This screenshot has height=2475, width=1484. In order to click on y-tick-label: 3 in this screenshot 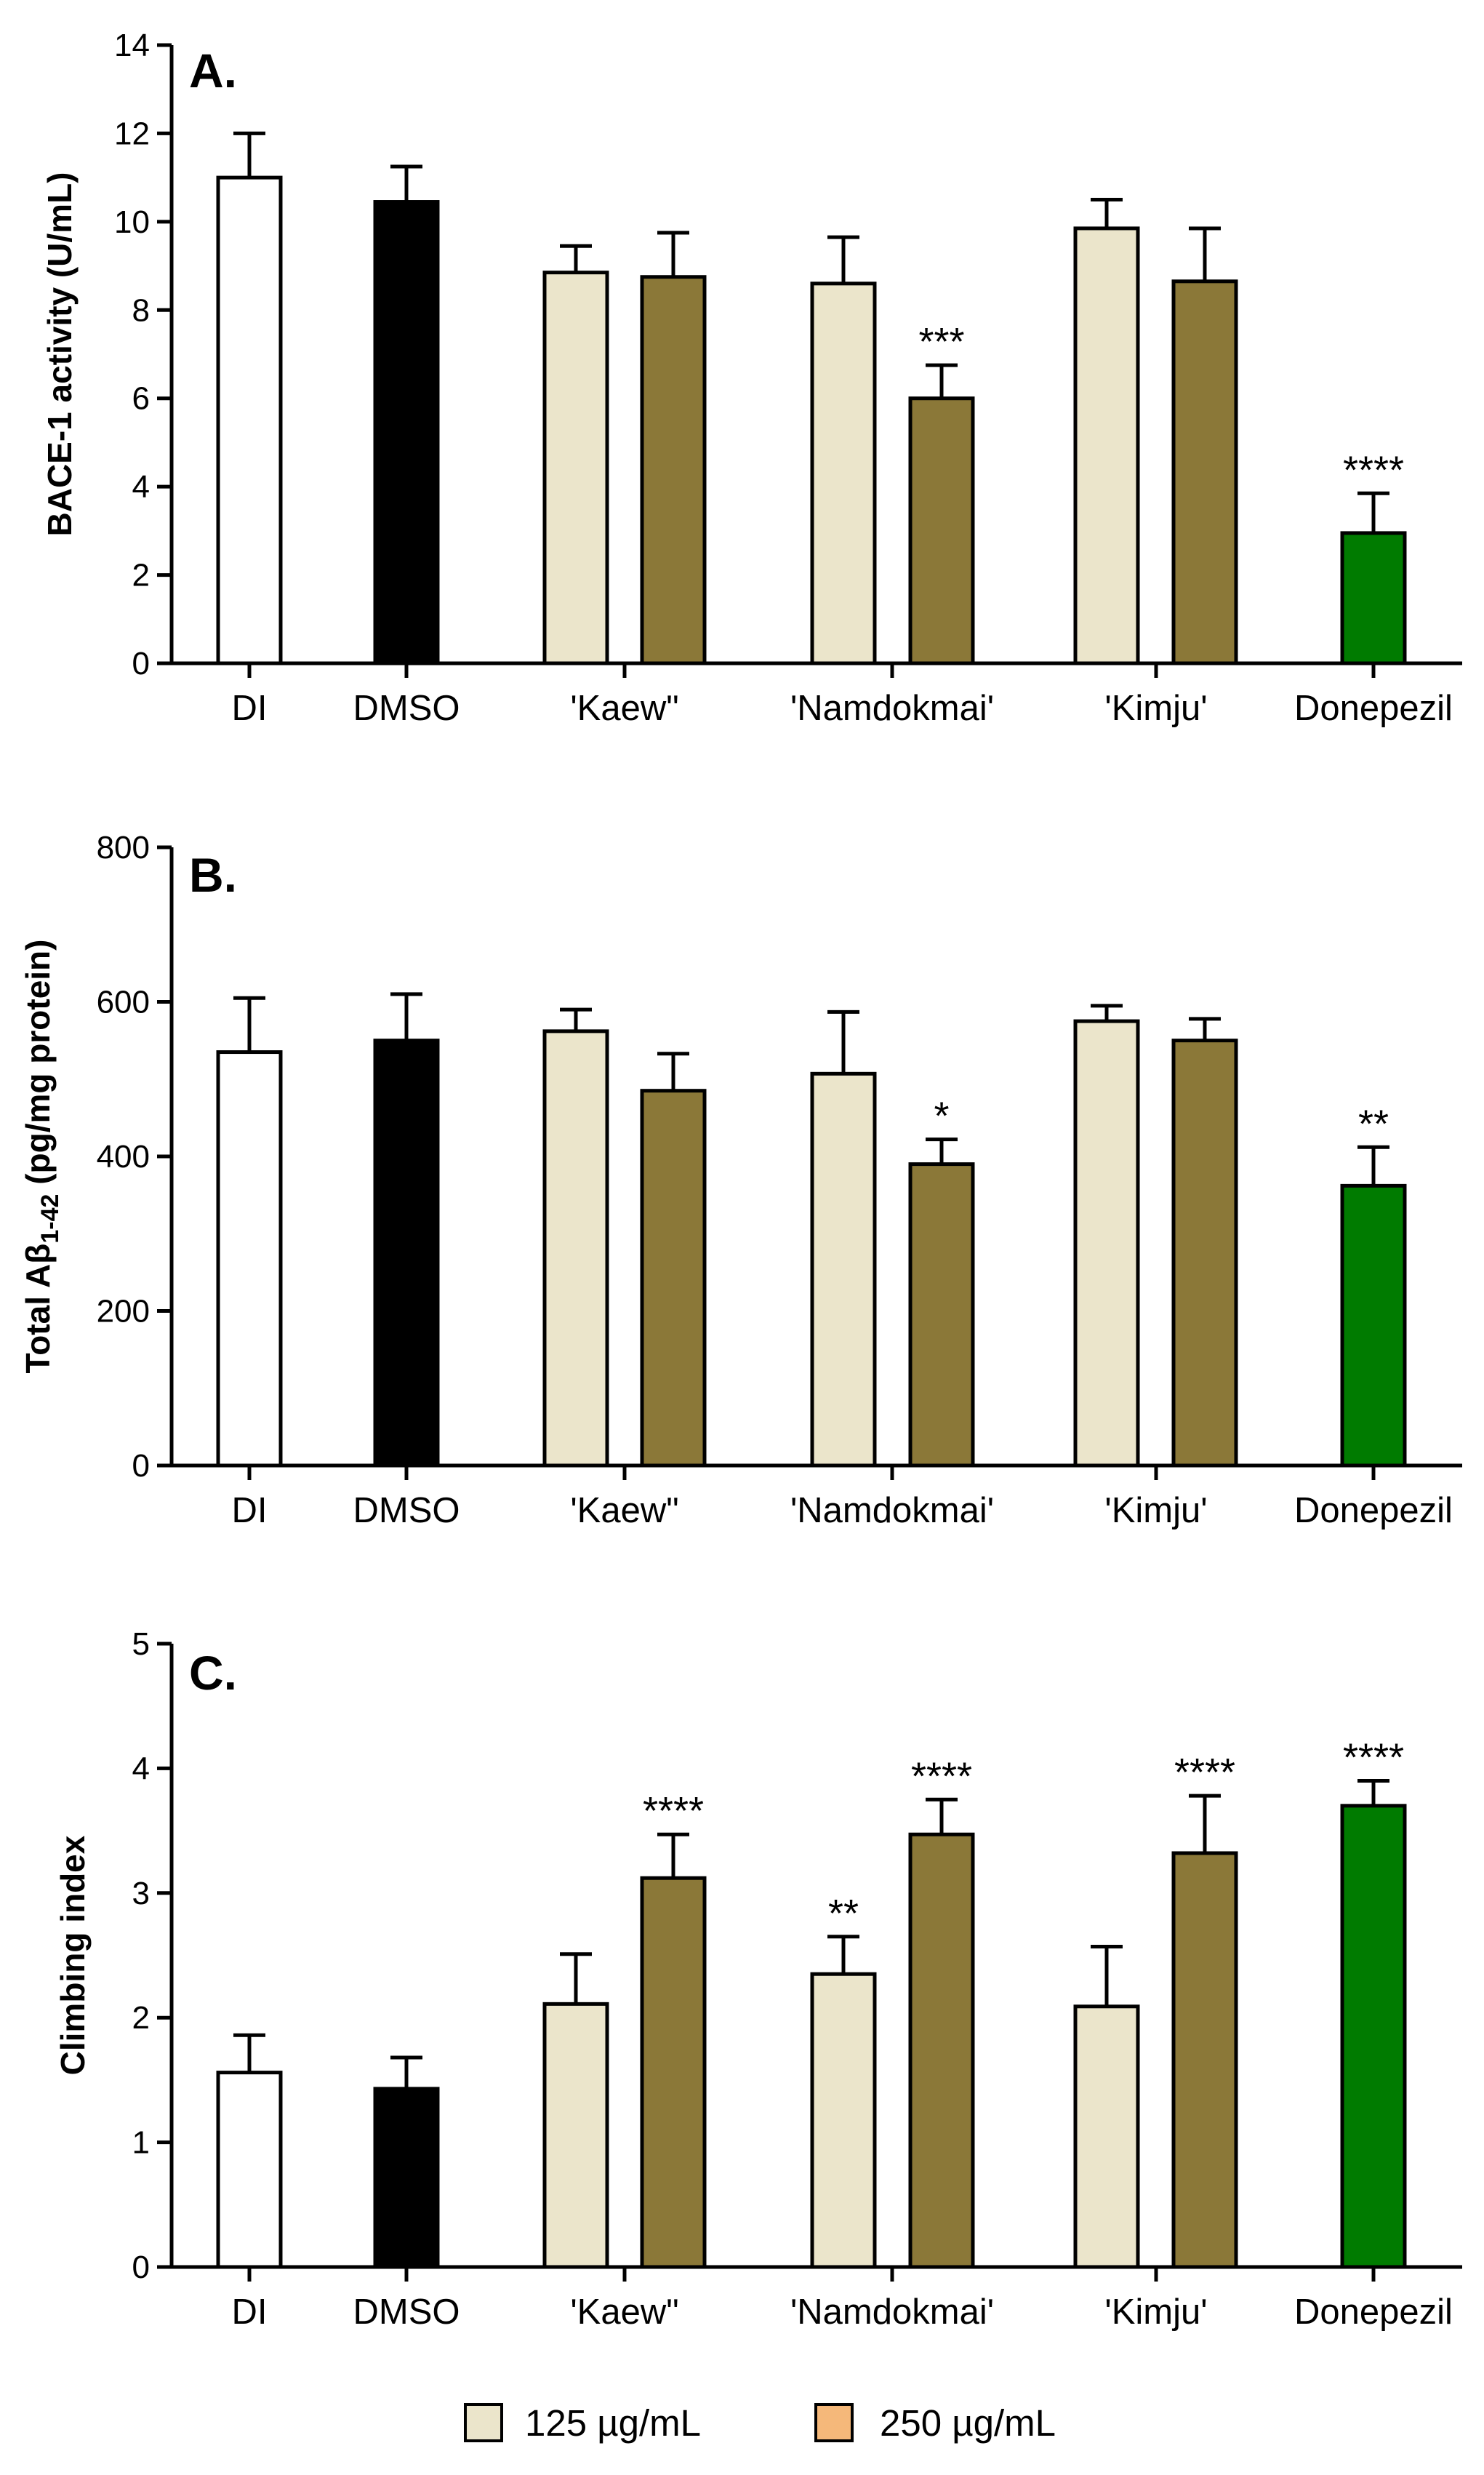, I will do `click(141, 1893)`.